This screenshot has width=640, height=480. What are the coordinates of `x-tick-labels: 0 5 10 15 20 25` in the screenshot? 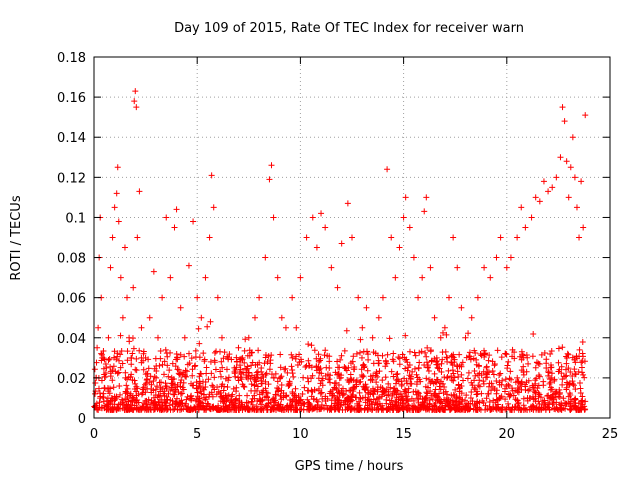 It's located at (354, 434).